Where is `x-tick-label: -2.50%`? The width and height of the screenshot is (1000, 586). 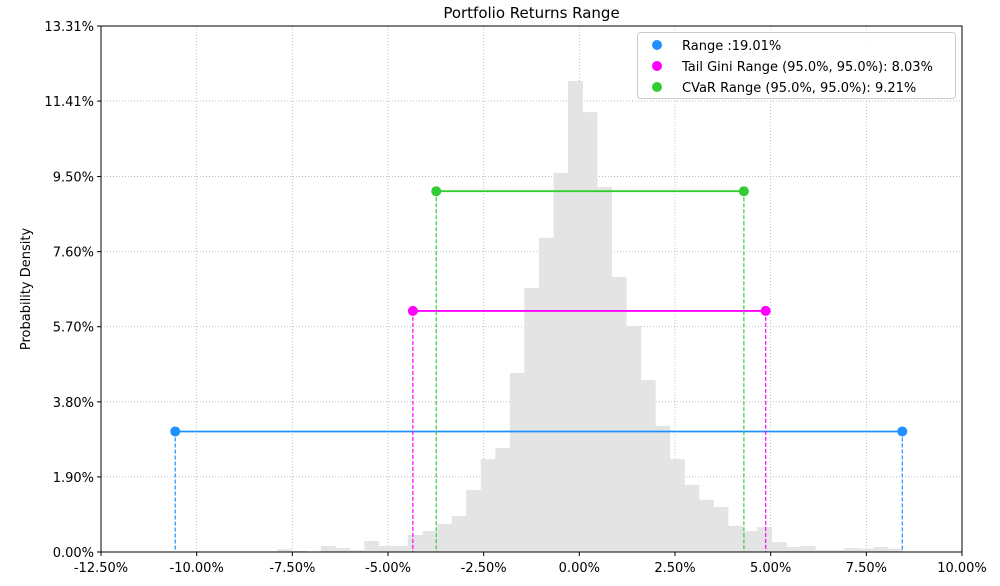
x-tick-label: -2.50% is located at coordinates (484, 568).